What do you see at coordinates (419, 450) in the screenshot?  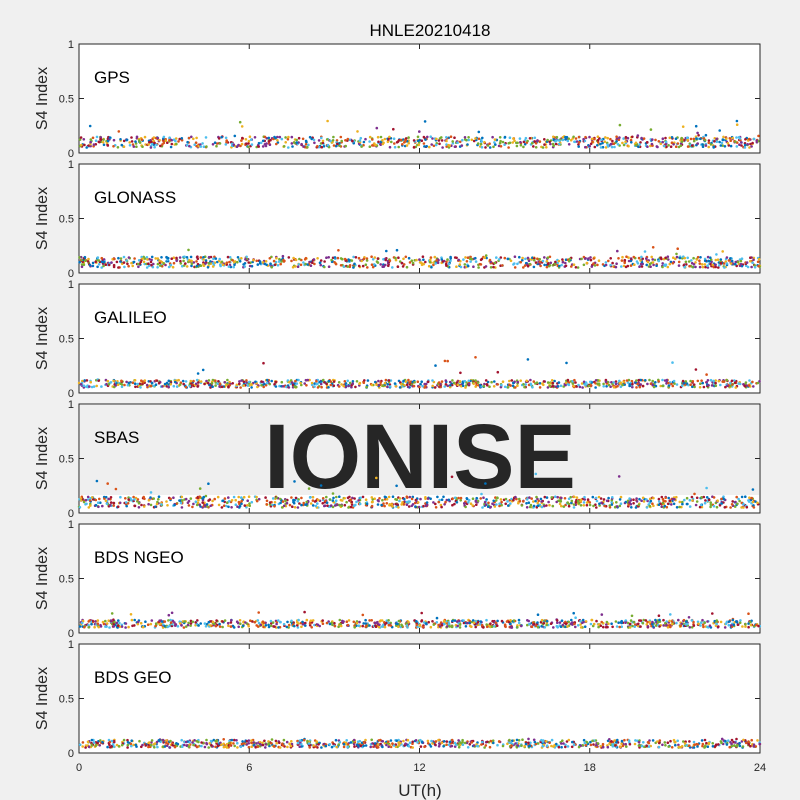 I see `watermark-band` at bounding box center [419, 450].